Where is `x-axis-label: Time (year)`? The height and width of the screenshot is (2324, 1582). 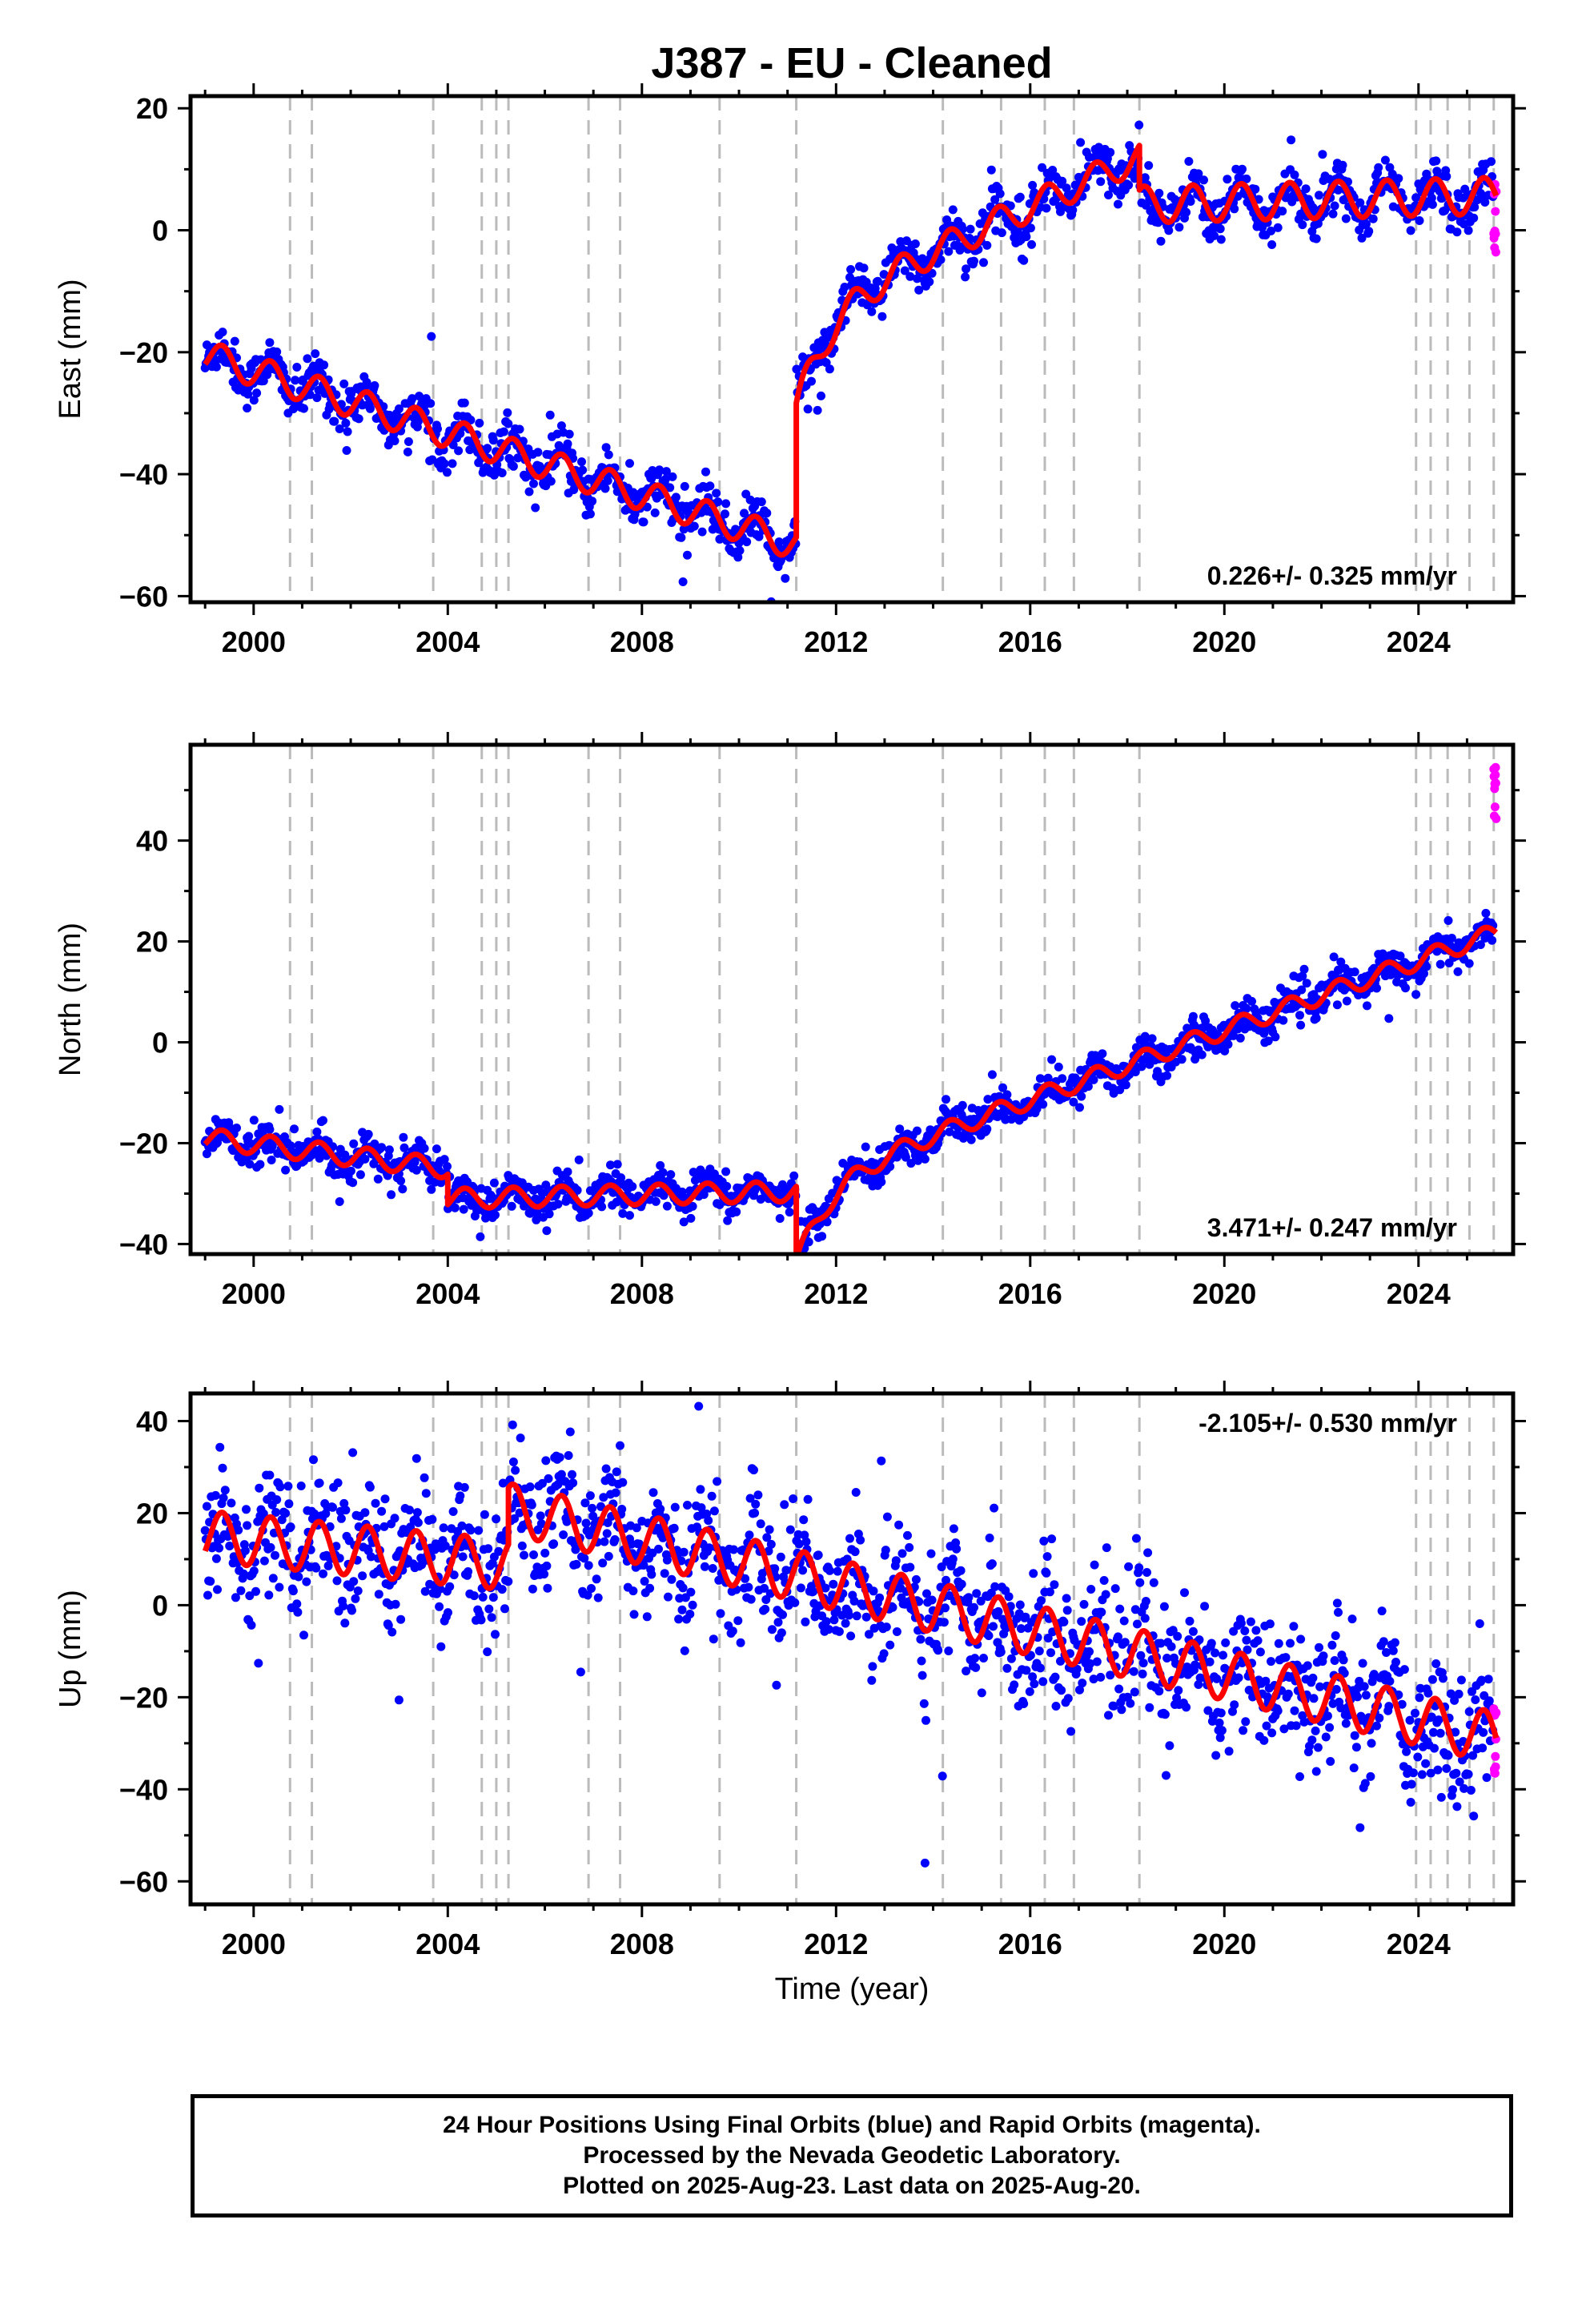 x-axis-label: Time (year) is located at coordinates (852, 1989).